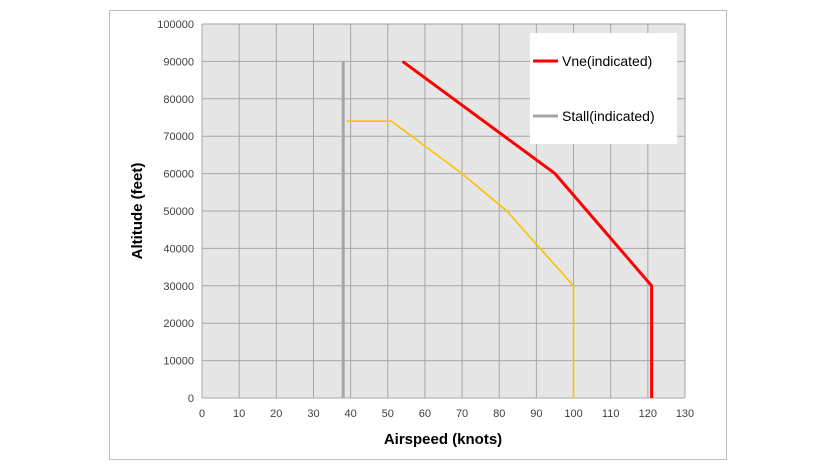 This screenshot has width=840, height=472. What do you see at coordinates (191, 399) in the screenshot?
I see `y-tick-label: 0` at bounding box center [191, 399].